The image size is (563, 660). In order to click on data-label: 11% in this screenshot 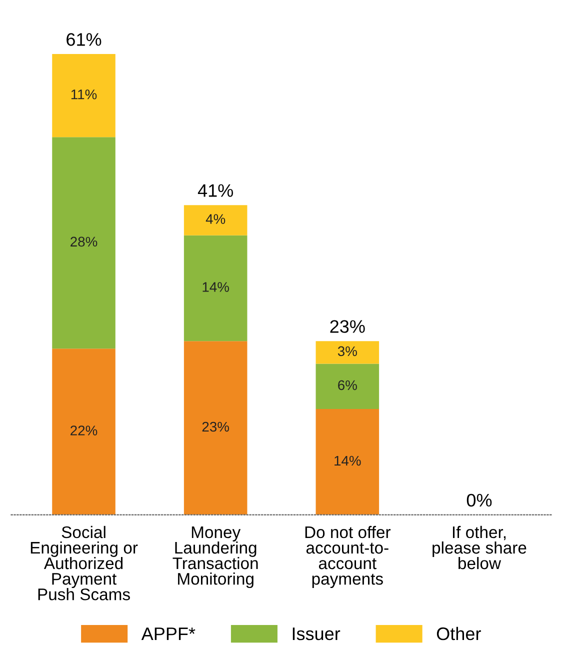, I will do `click(84, 95)`.